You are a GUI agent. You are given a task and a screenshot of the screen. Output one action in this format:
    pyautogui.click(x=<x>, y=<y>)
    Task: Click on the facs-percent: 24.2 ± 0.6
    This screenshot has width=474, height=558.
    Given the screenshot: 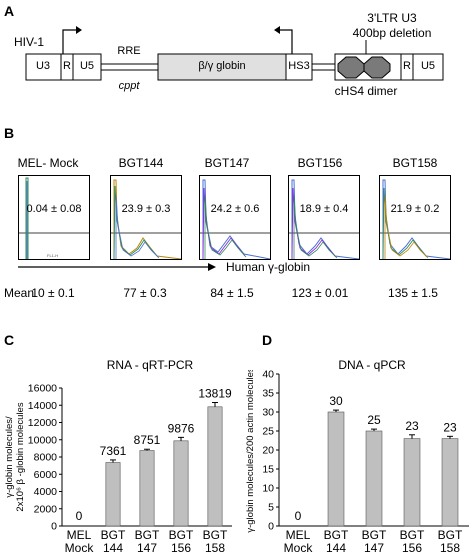 What is the action you would take?
    pyautogui.click(x=235, y=209)
    